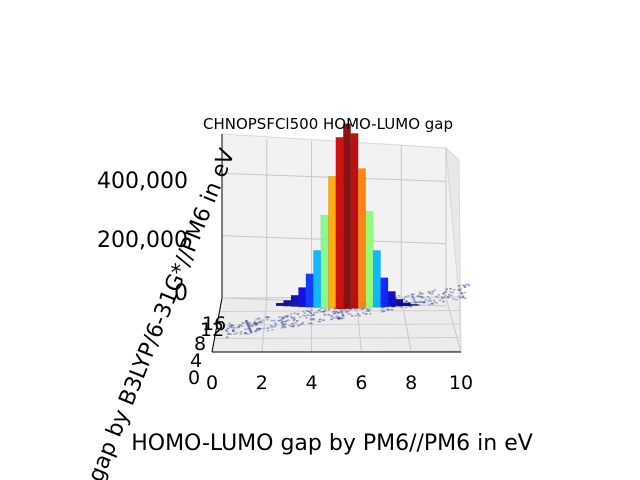 The image size is (640, 480). Describe the element at coordinates (142, 181) in the screenshot. I see `z-tick-label: 400,000` at that location.